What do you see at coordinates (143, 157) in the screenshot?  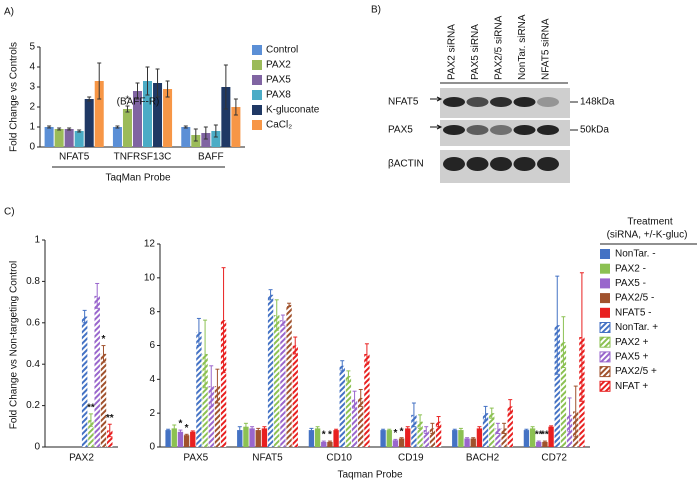 I see `x-tick-label: TNFRSF13C` at bounding box center [143, 157].